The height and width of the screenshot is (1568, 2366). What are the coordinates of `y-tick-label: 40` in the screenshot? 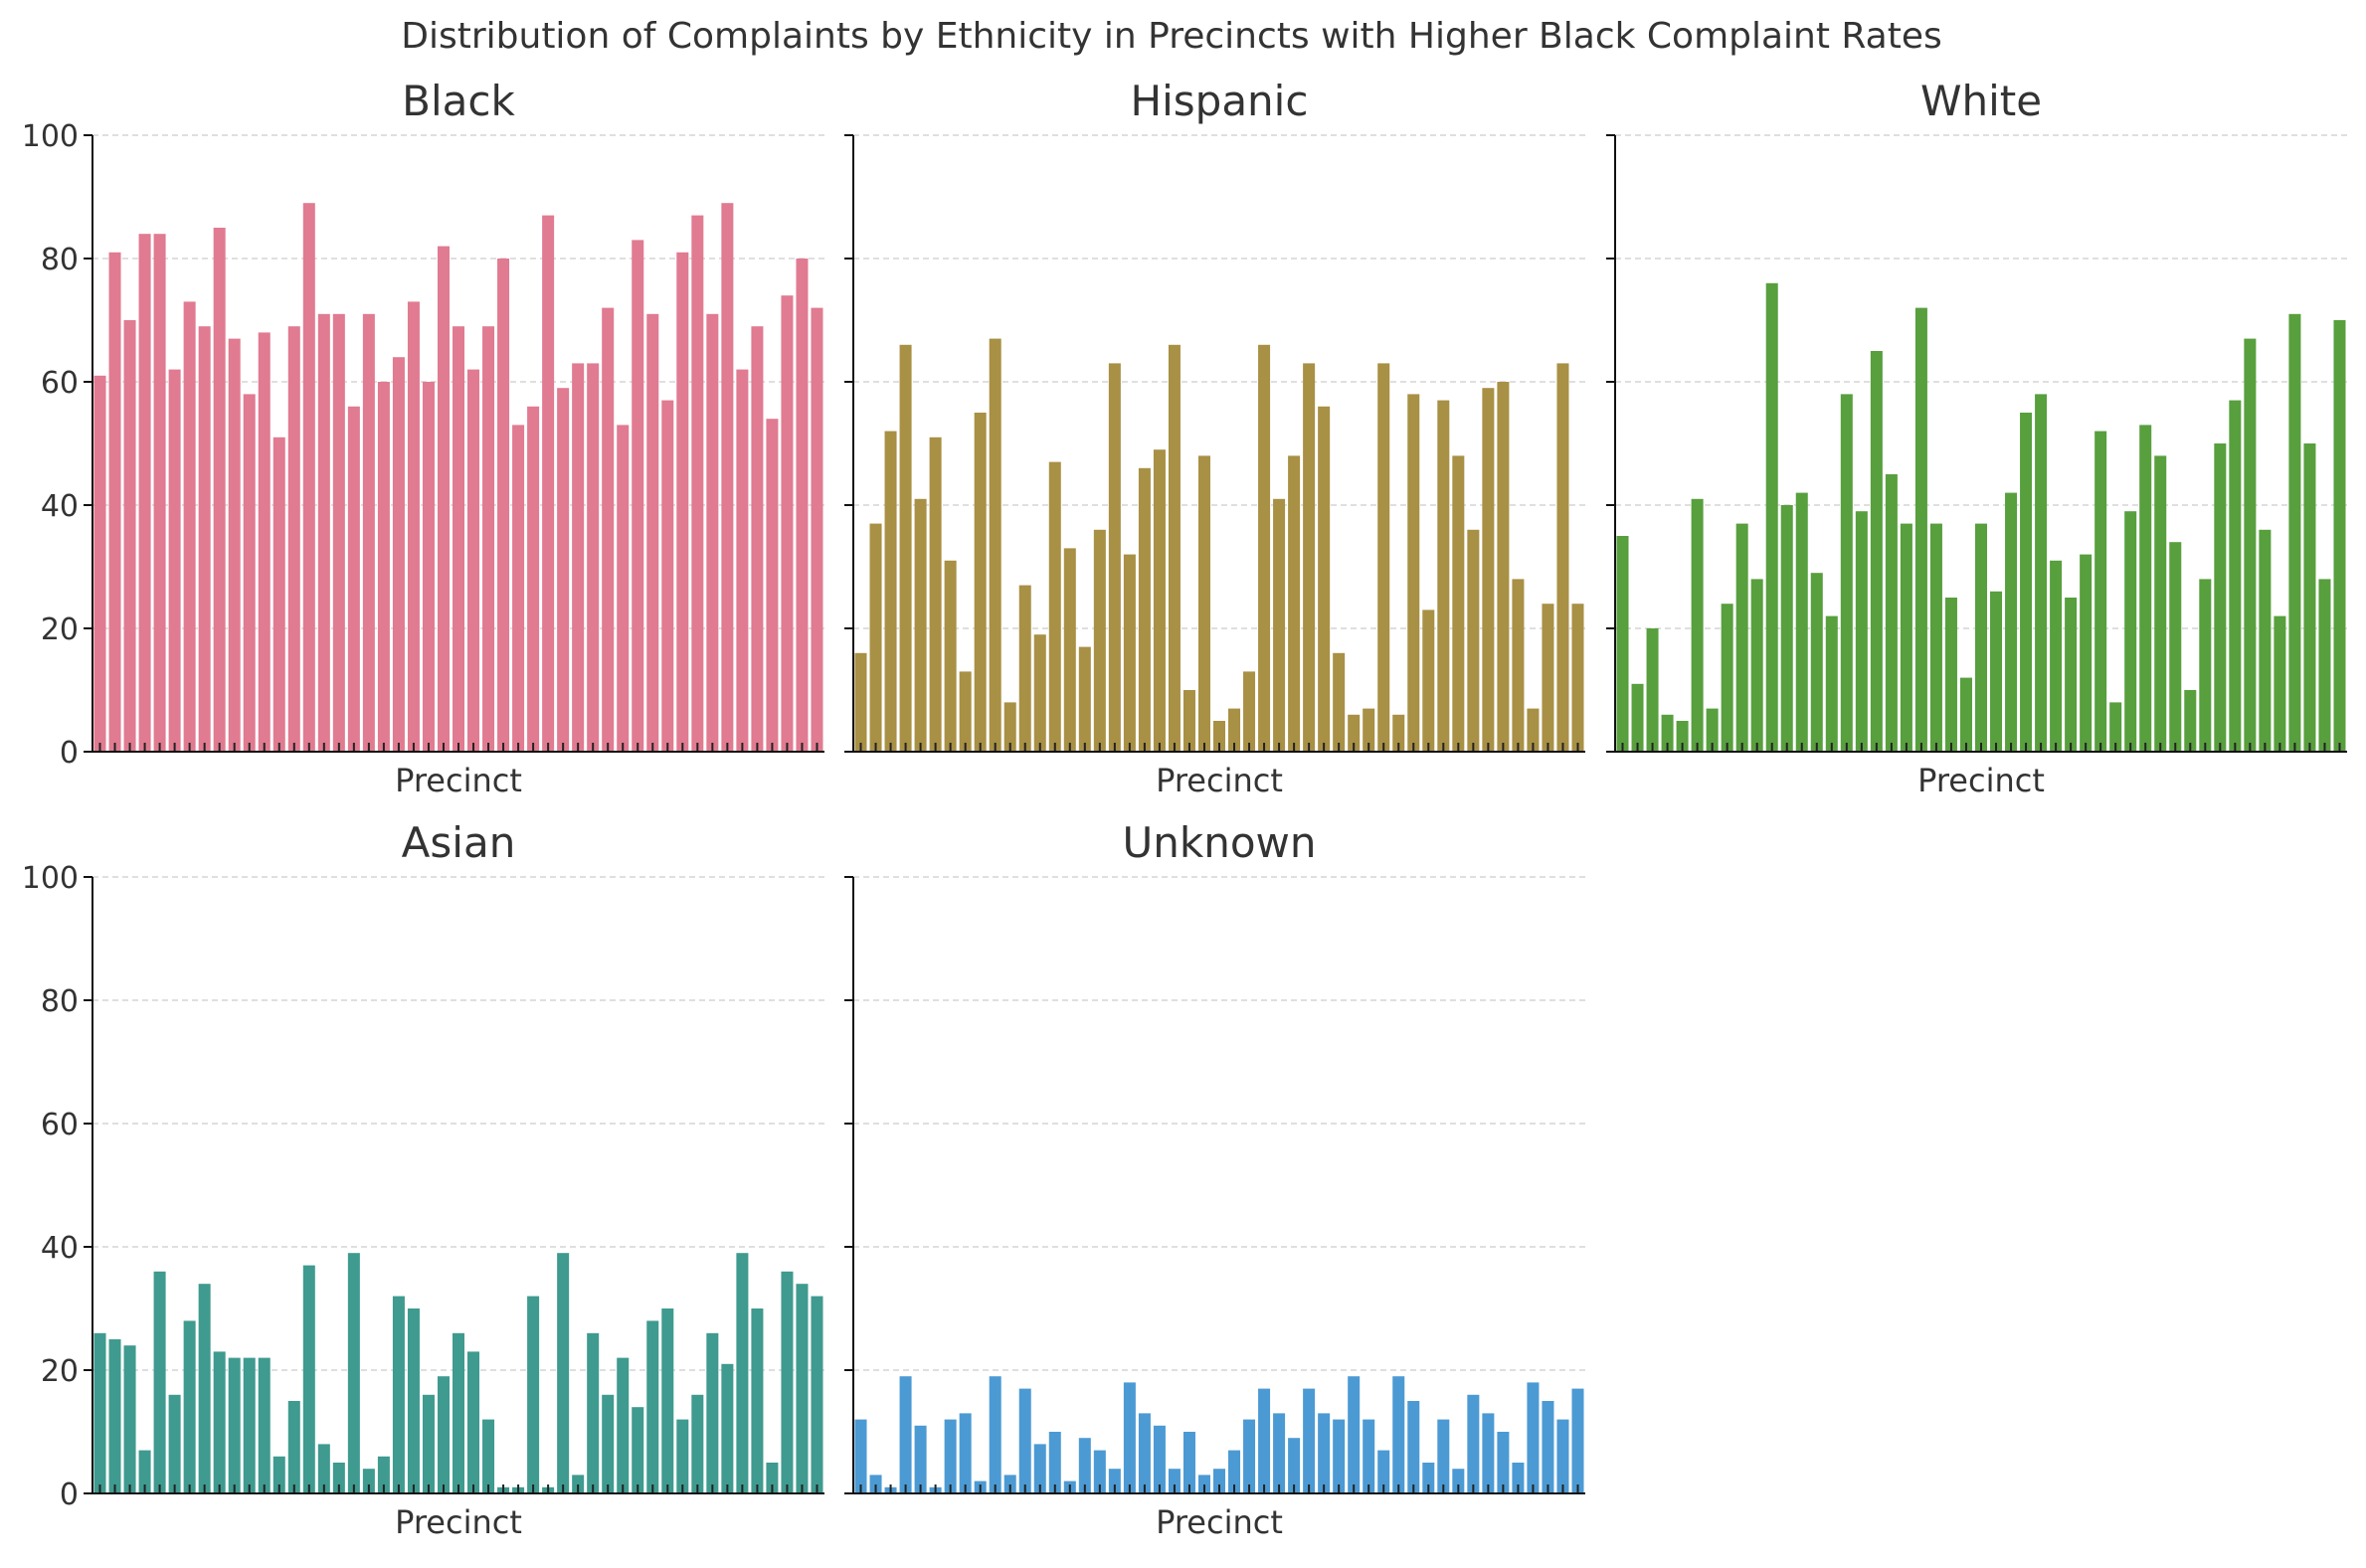 It's located at (60, 506).